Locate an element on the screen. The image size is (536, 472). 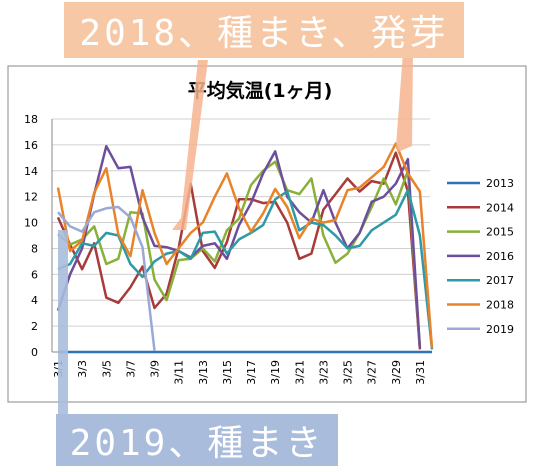
y-tick-label: 18 is located at coordinates (31, 119).